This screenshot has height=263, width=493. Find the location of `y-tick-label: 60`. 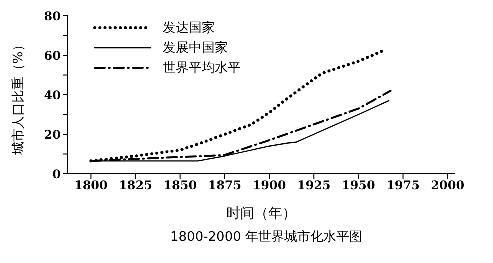

y-tick-label: 60 is located at coordinates (52, 55).